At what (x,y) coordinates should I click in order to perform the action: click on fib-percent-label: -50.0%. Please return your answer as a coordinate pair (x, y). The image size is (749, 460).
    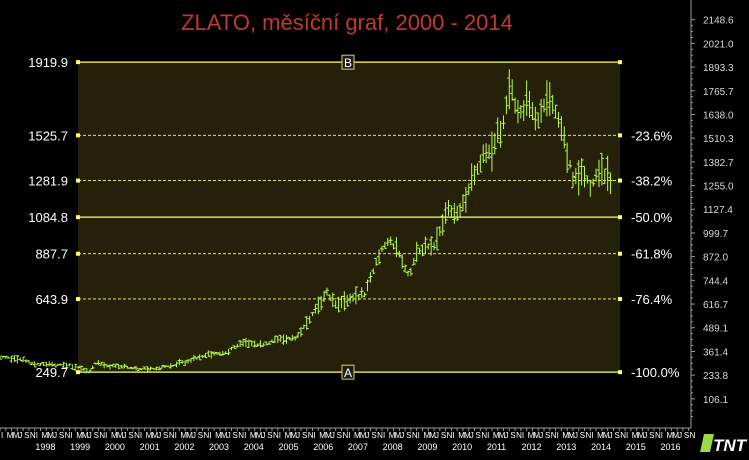
    Looking at the image, I should click on (652, 217).